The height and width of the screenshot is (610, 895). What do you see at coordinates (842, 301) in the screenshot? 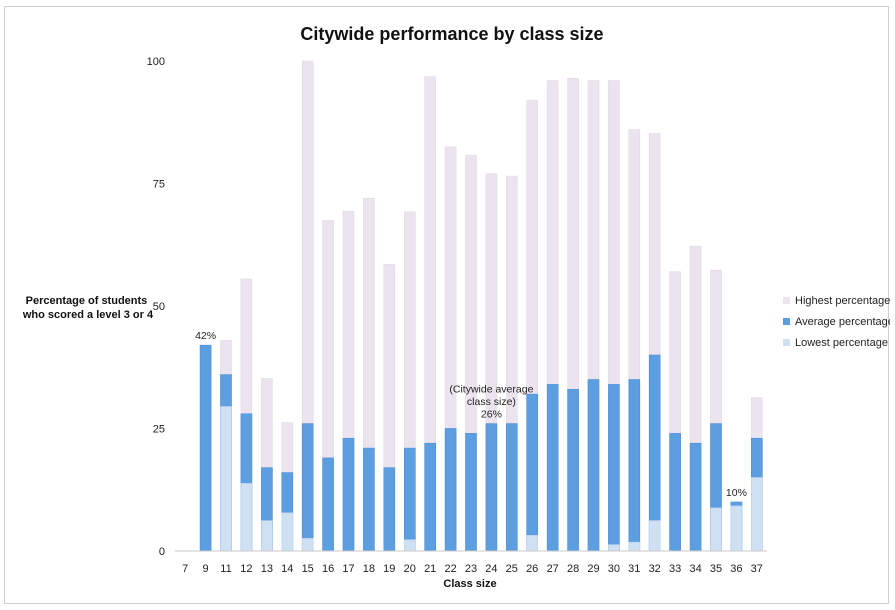
I see `legend-label-highest: Highest percentage` at bounding box center [842, 301].